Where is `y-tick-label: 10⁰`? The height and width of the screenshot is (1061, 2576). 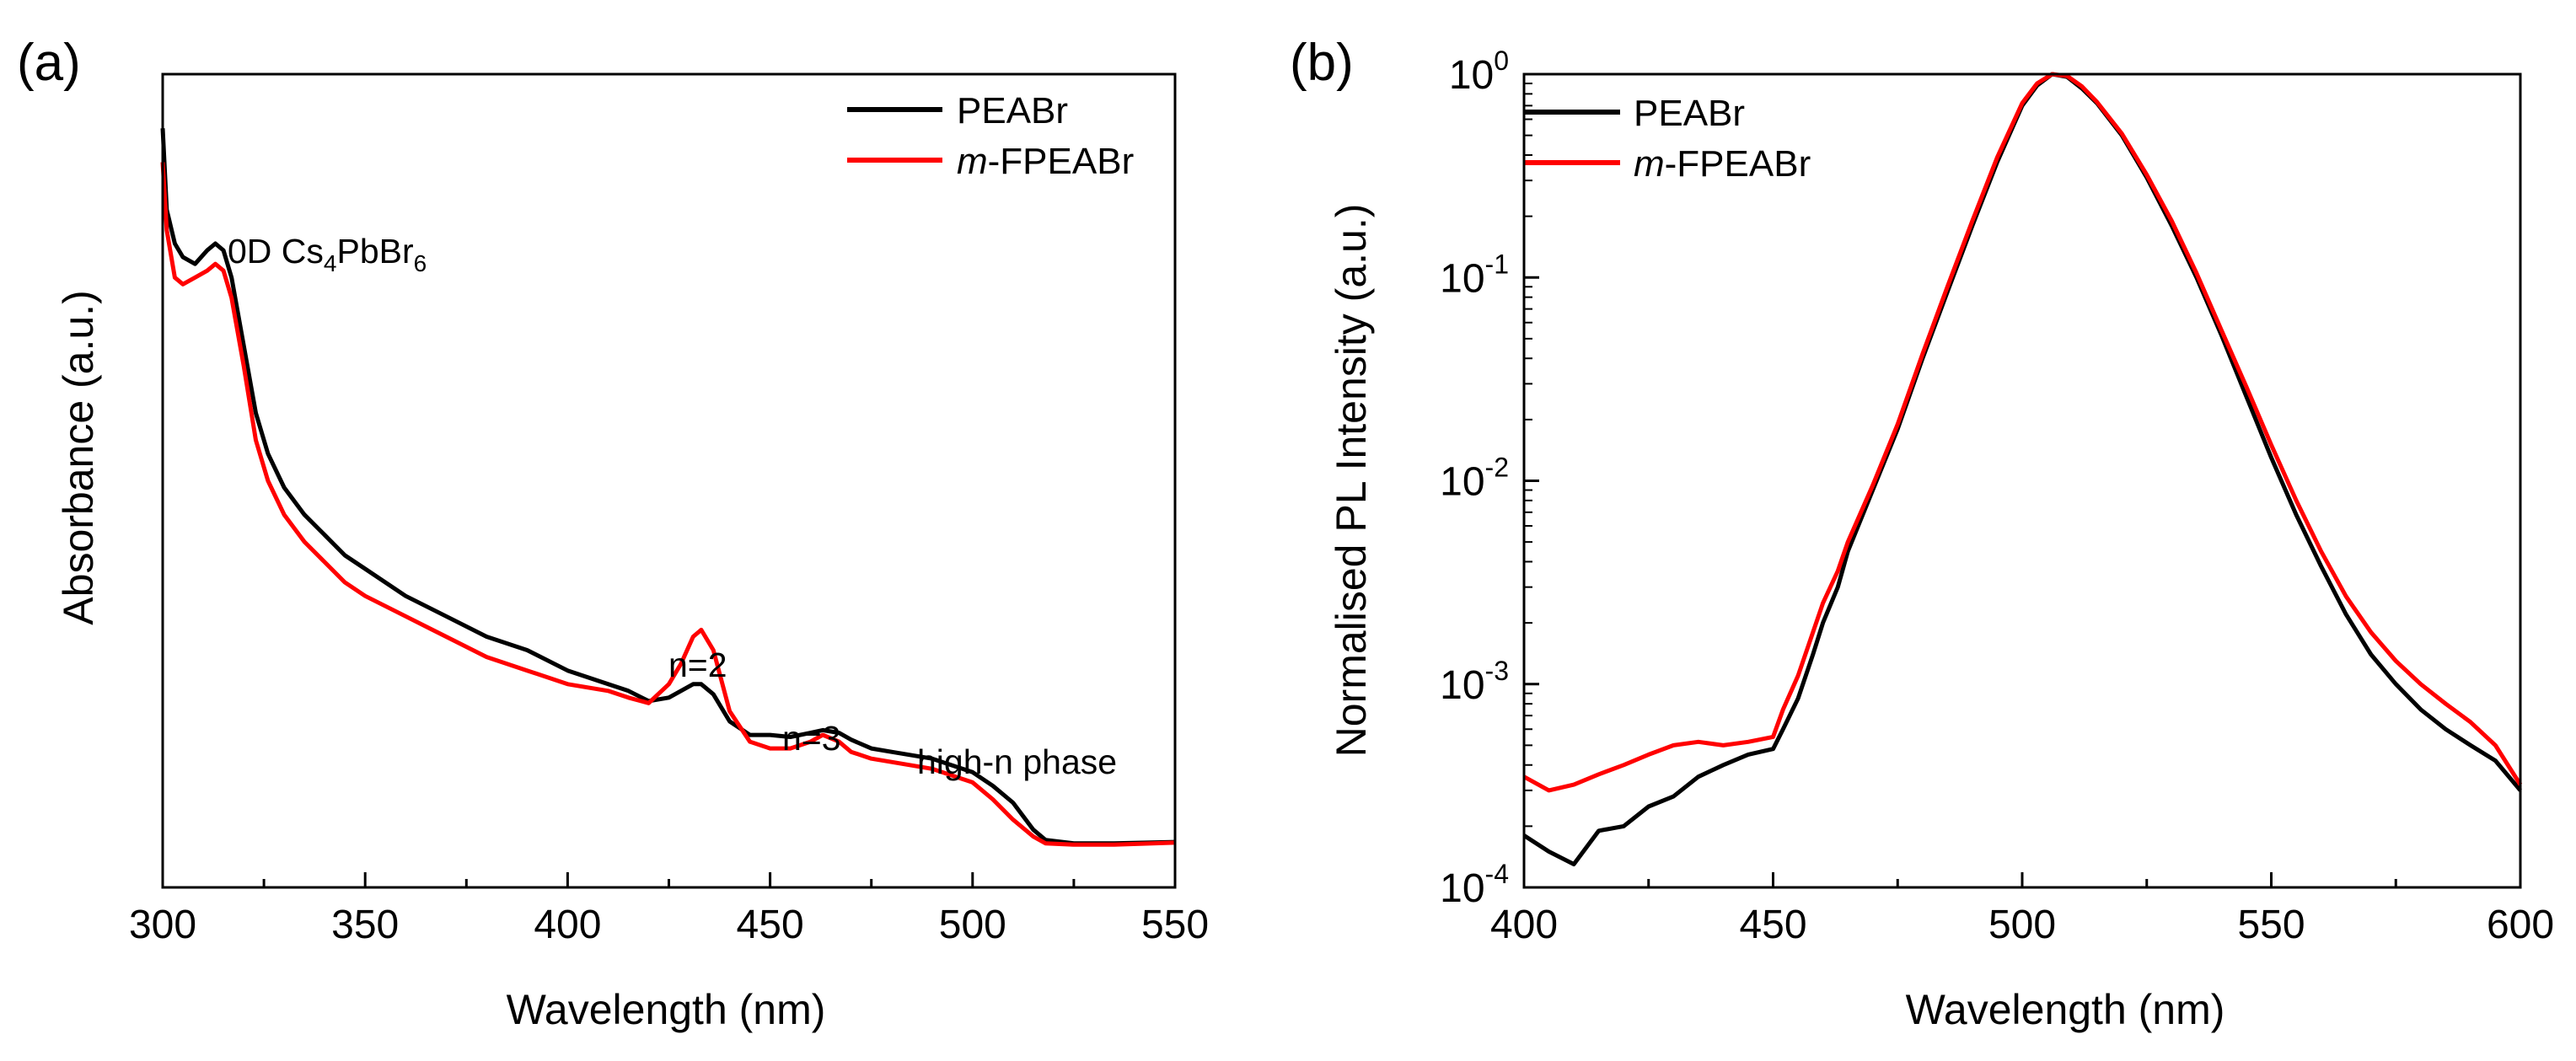
y-tick-label: 10⁰ is located at coordinates (1479, 72).